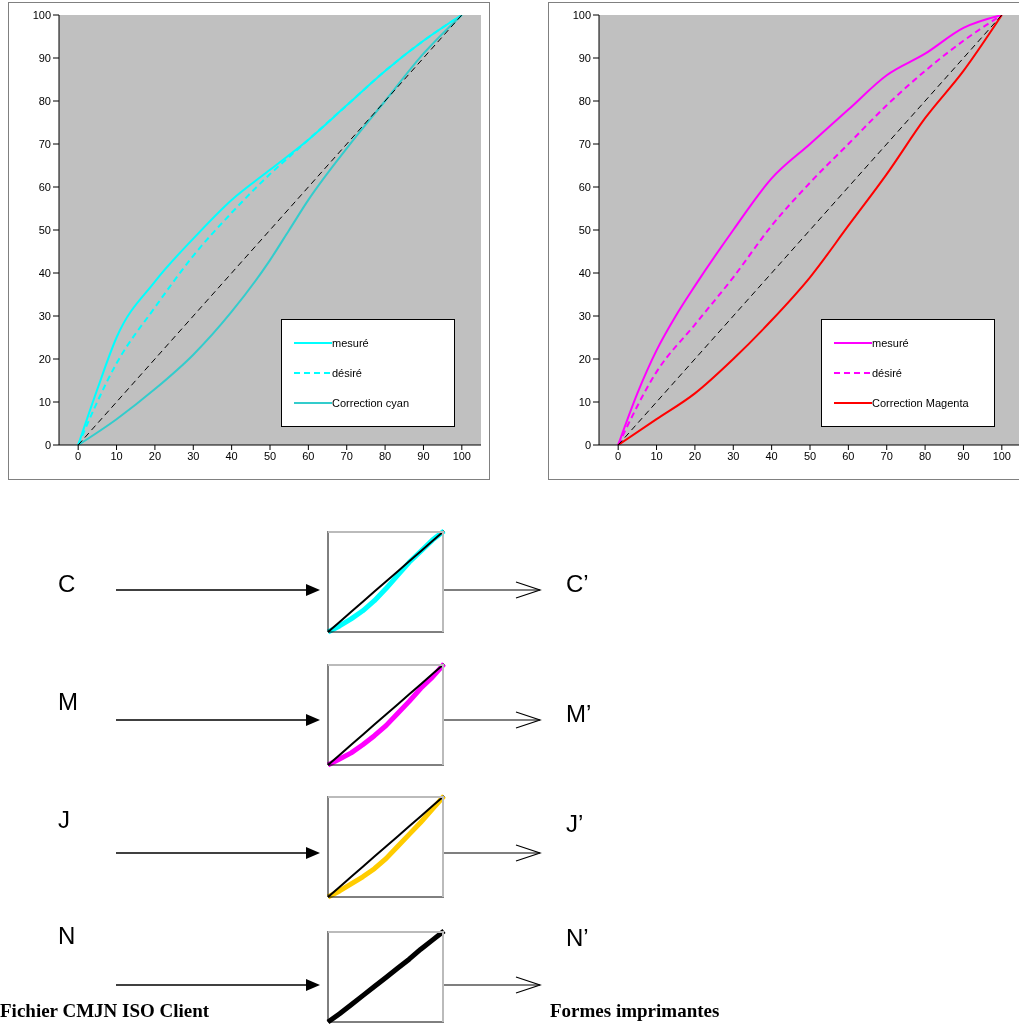  Describe the element at coordinates (68, 702) in the screenshot. I see `text: M` at that location.